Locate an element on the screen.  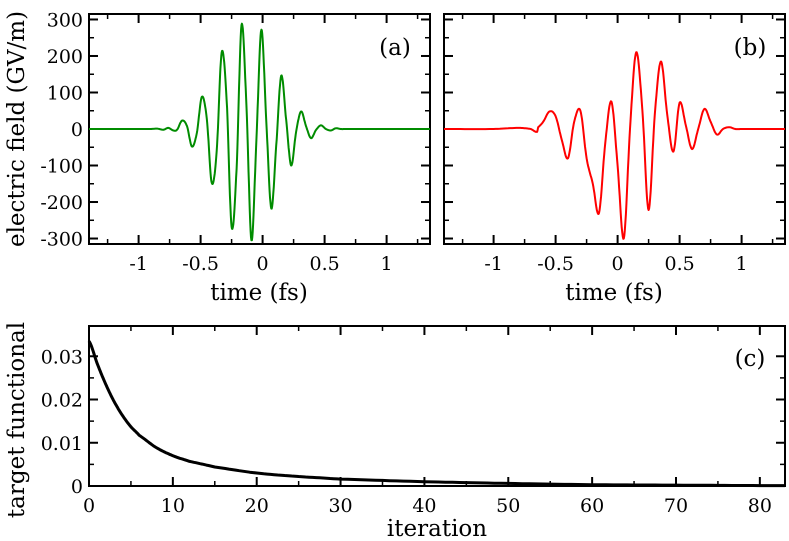
y-tick-label: 0.01 is located at coordinates (62, 444).